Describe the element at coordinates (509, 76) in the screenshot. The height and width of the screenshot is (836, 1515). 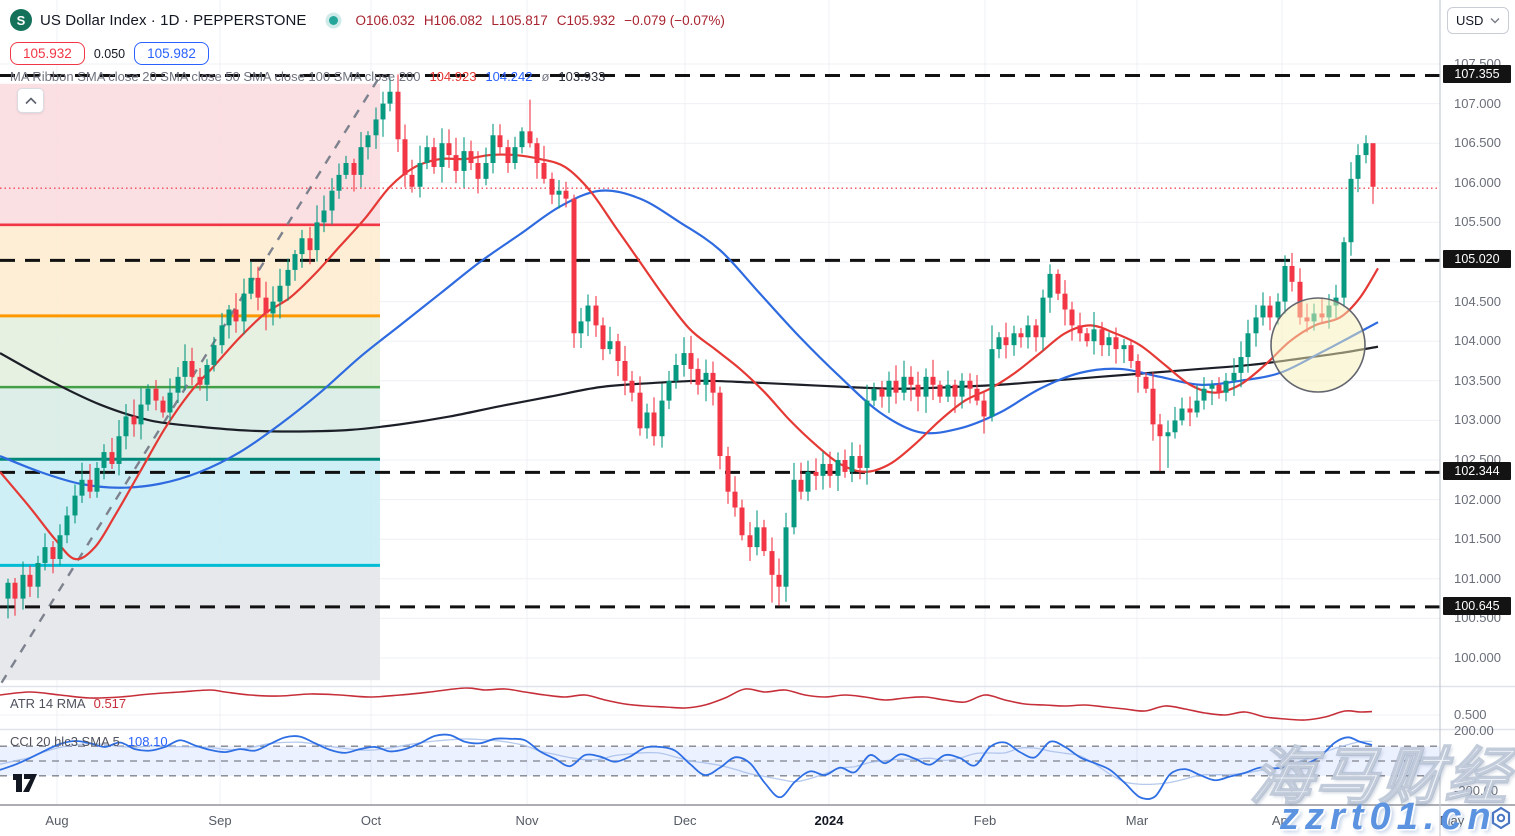
I see `sma50-value: 104.242` at that location.